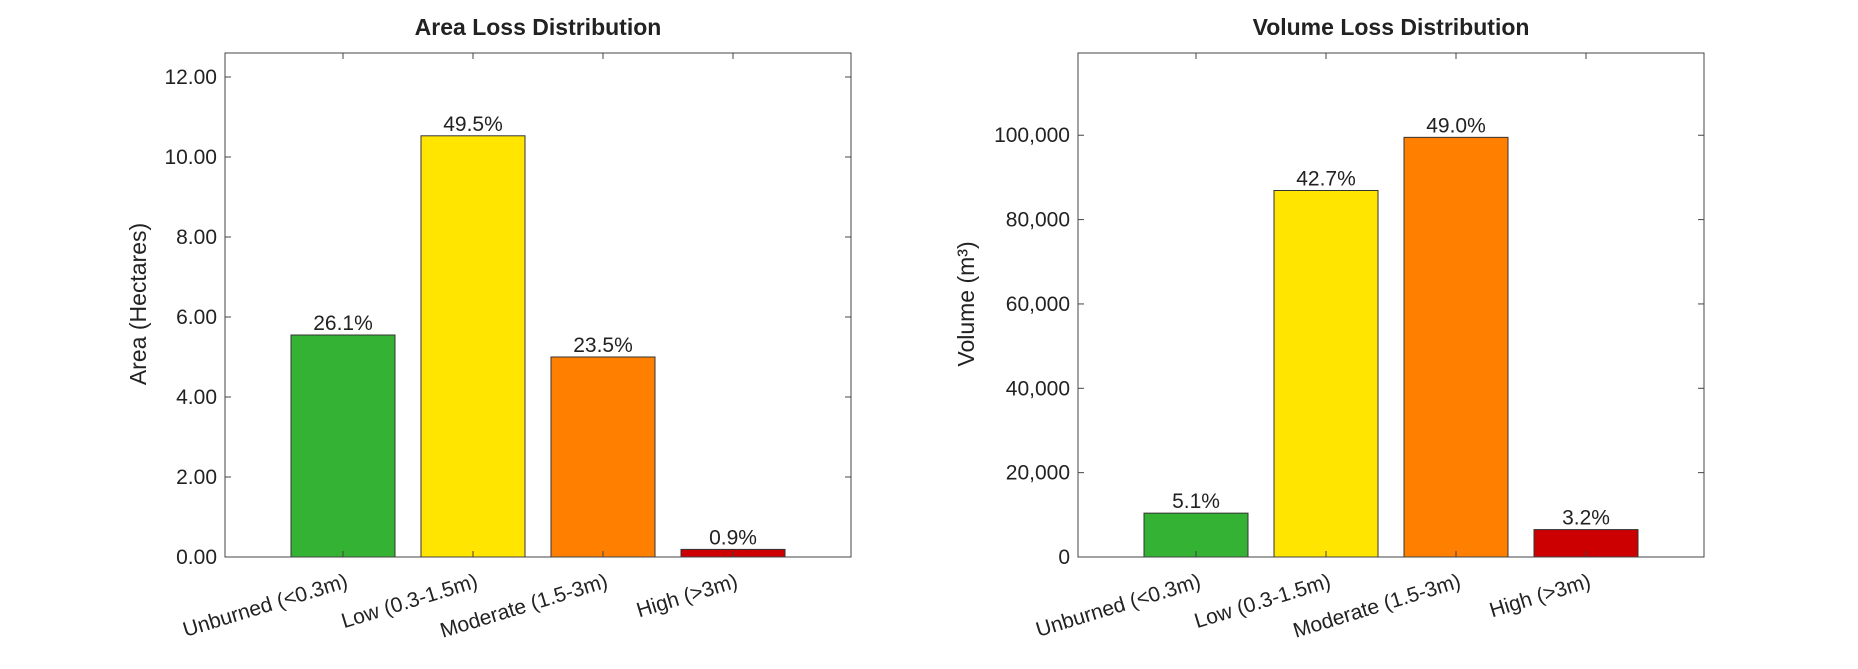 The height and width of the screenshot is (669, 1858). What do you see at coordinates (1038, 220) in the screenshot?
I see `y-tick-label: 80,000` at bounding box center [1038, 220].